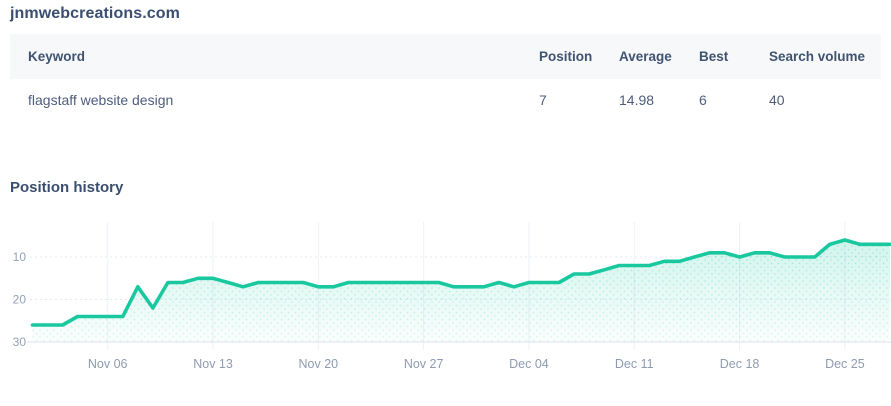 This screenshot has width=891, height=406. Describe the element at coordinates (645, 56) in the screenshot. I see `column-header-average: Average` at that location.